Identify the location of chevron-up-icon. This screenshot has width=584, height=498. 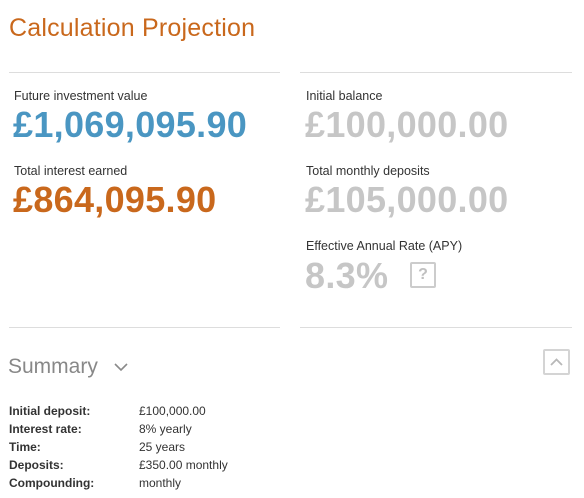
(556, 362).